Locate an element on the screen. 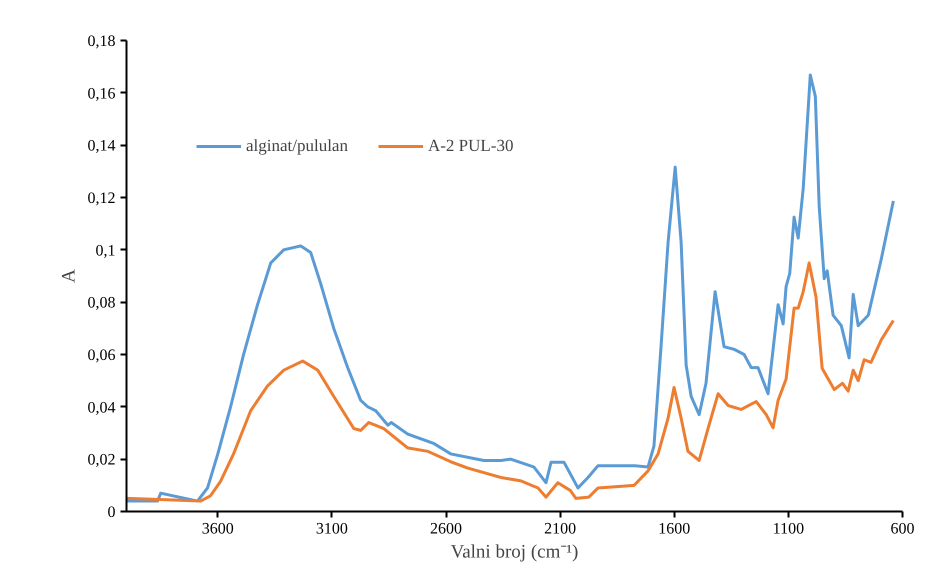 The image size is (945, 581). x-tick-label: 3100 is located at coordinates (332, 529).